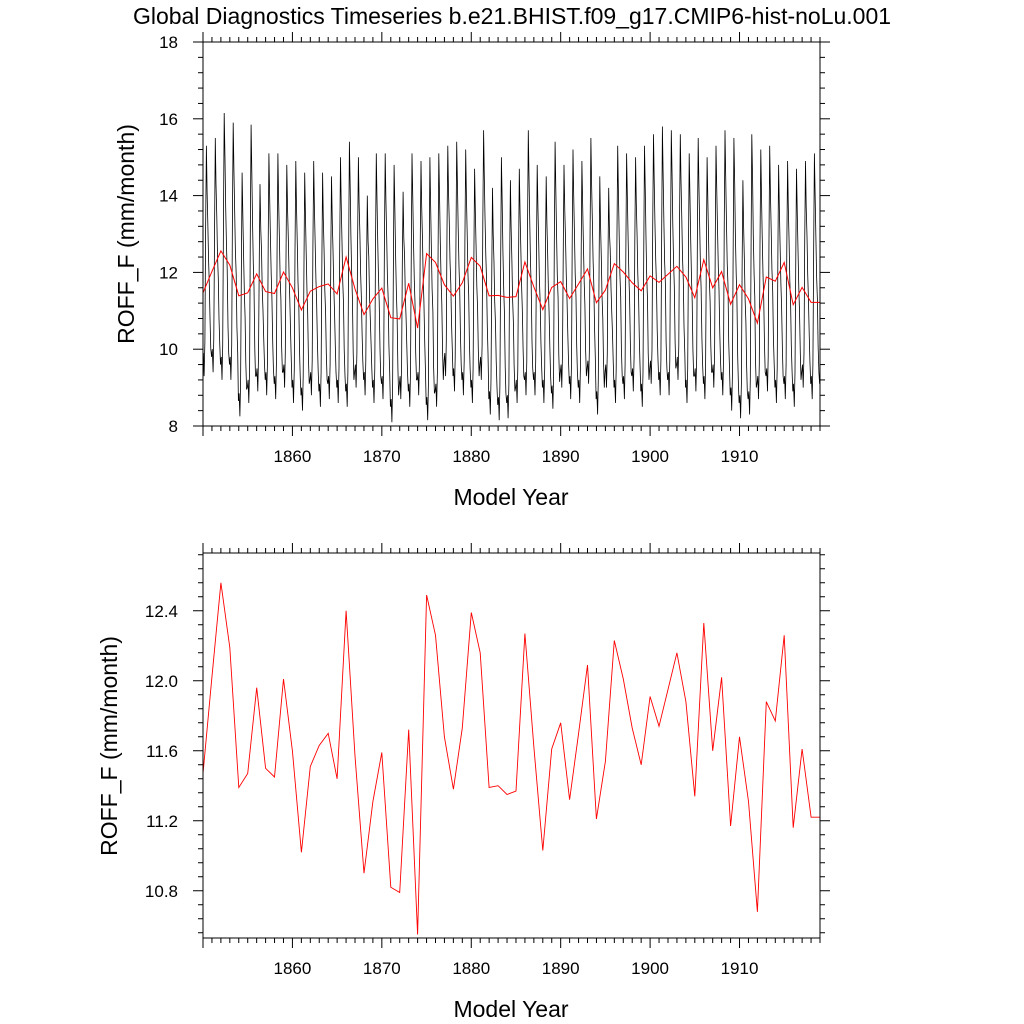  Describe the element at coordinates (173, 426) in the screenshot. I see `y-tick-label: 8` at that location.